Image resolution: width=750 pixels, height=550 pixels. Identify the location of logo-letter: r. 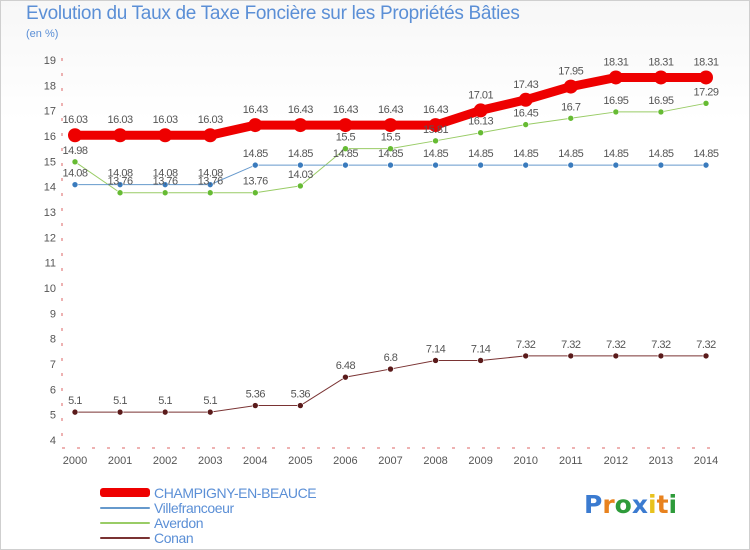
(608, 504).